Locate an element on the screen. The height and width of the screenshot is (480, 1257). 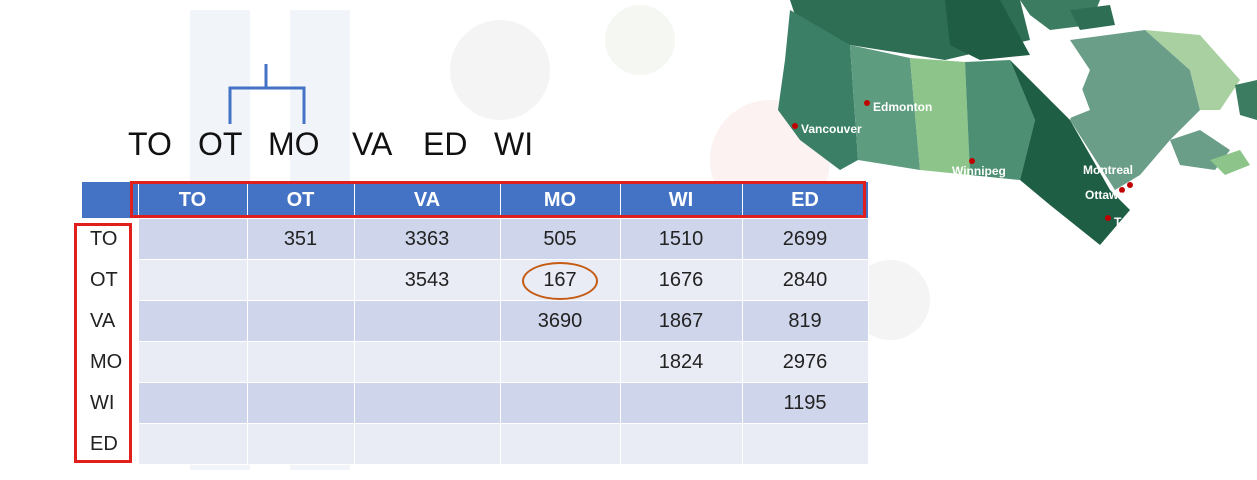
city-dot-montreal is located at coordinates (1130, 185).